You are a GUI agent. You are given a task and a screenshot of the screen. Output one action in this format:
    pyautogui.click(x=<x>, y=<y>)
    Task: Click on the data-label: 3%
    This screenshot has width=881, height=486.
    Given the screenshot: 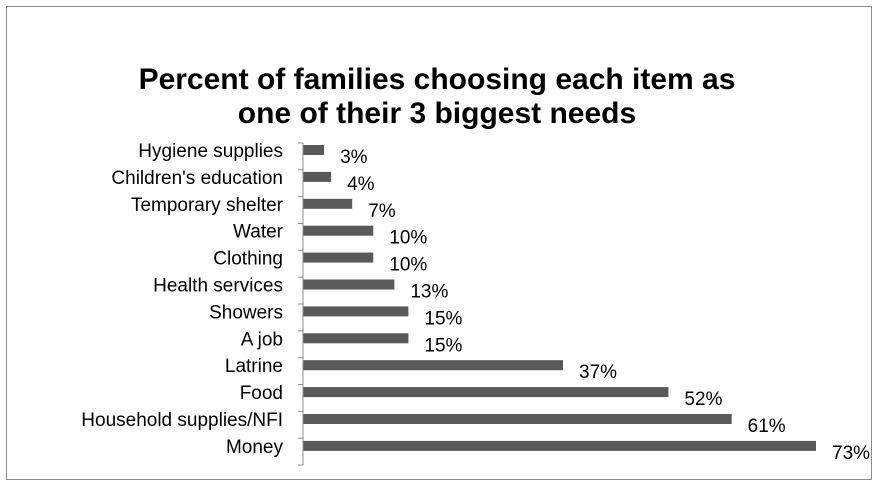 What is the action you would take?
    pyautogui.click(x=354, y=157)
    